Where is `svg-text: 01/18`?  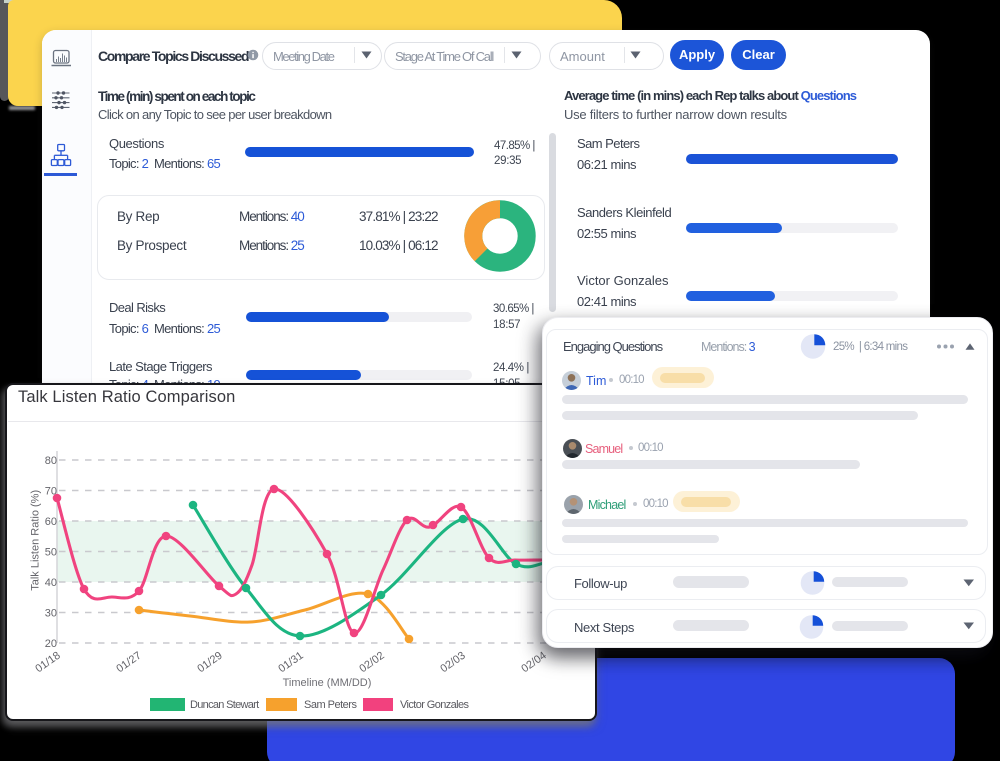 svg-text: 01/18 is located at coordinates (47, 663).